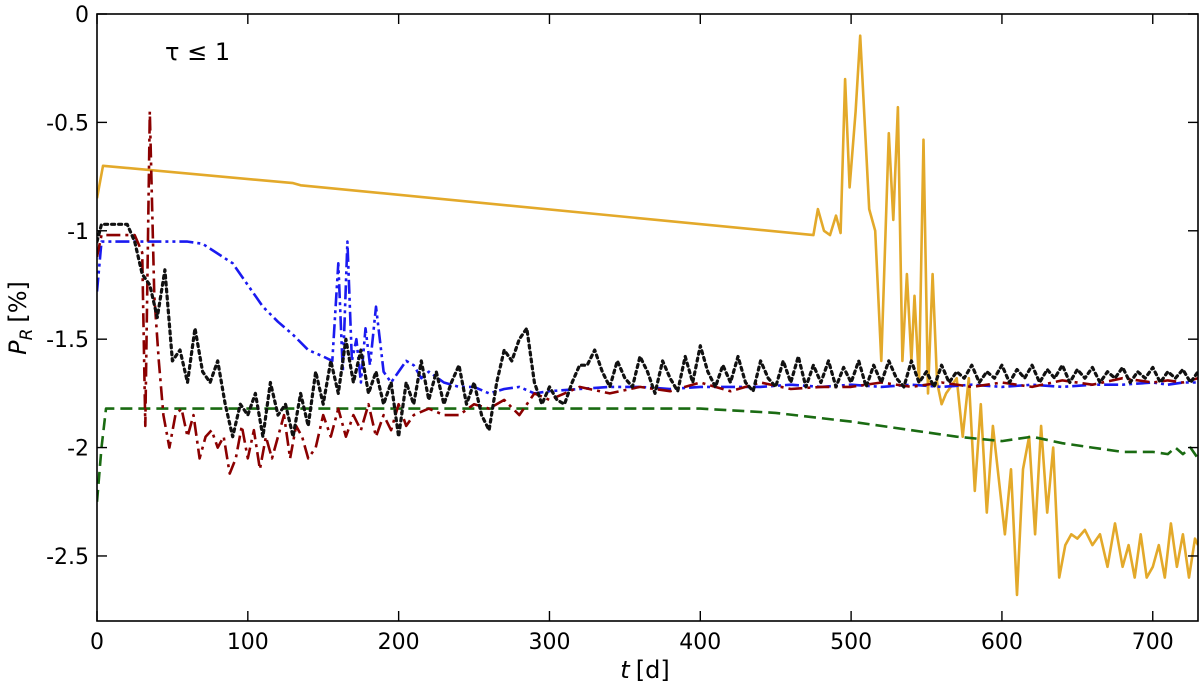  Describe the element at coordinates (67, 557) in the screenshot. I see `y-tick-label: -2.5` at that location.